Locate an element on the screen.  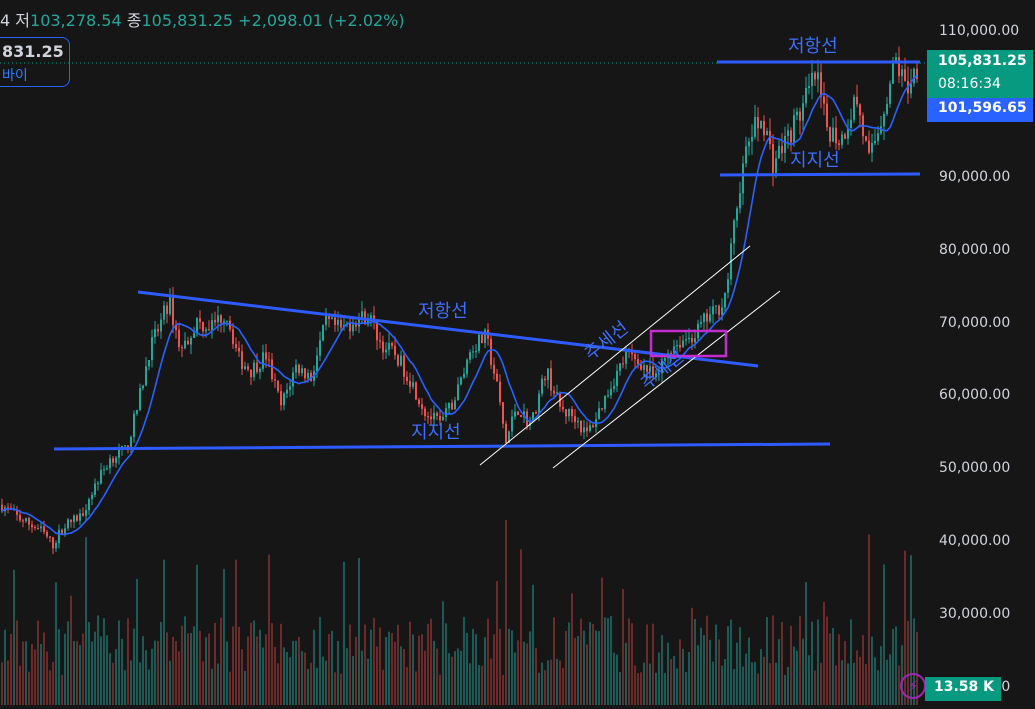
channel-line-upper is located at coordinates (615, 355).